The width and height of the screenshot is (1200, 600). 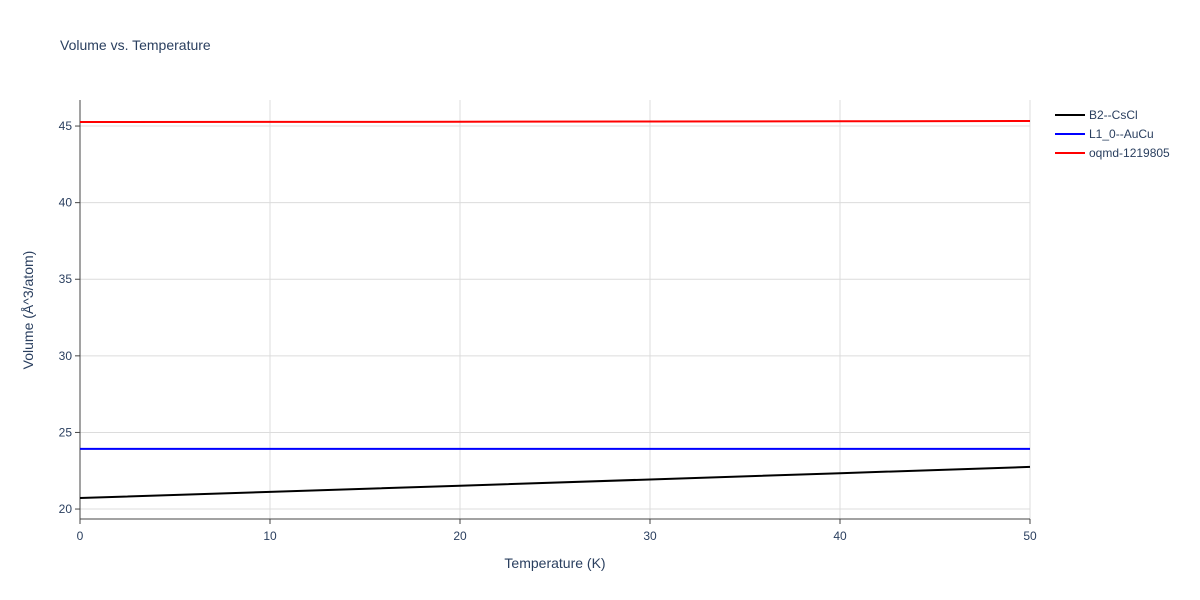 What do you see at coordinates (66, 356) in the screenshot?
I see `y-tick-label: 30` at bounding box center [66, 356].